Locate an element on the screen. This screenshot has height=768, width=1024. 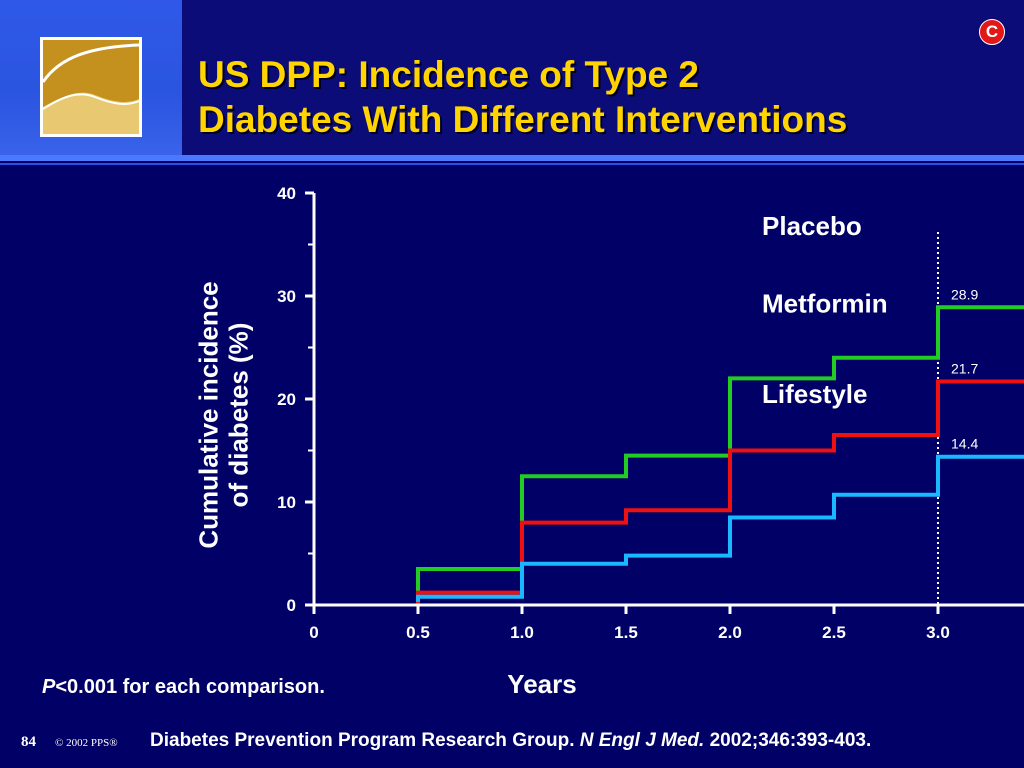
p-value-note: P<0.001 for each comparison. is located at coordinates (183, 687).